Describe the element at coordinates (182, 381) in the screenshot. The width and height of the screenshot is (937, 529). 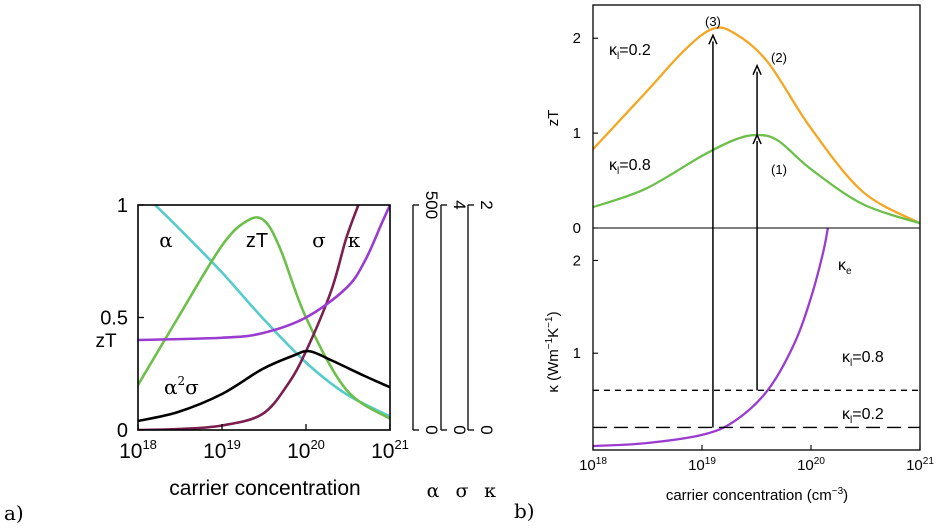
I see `annotation-alpha2sigma-sup: 2` at that location.